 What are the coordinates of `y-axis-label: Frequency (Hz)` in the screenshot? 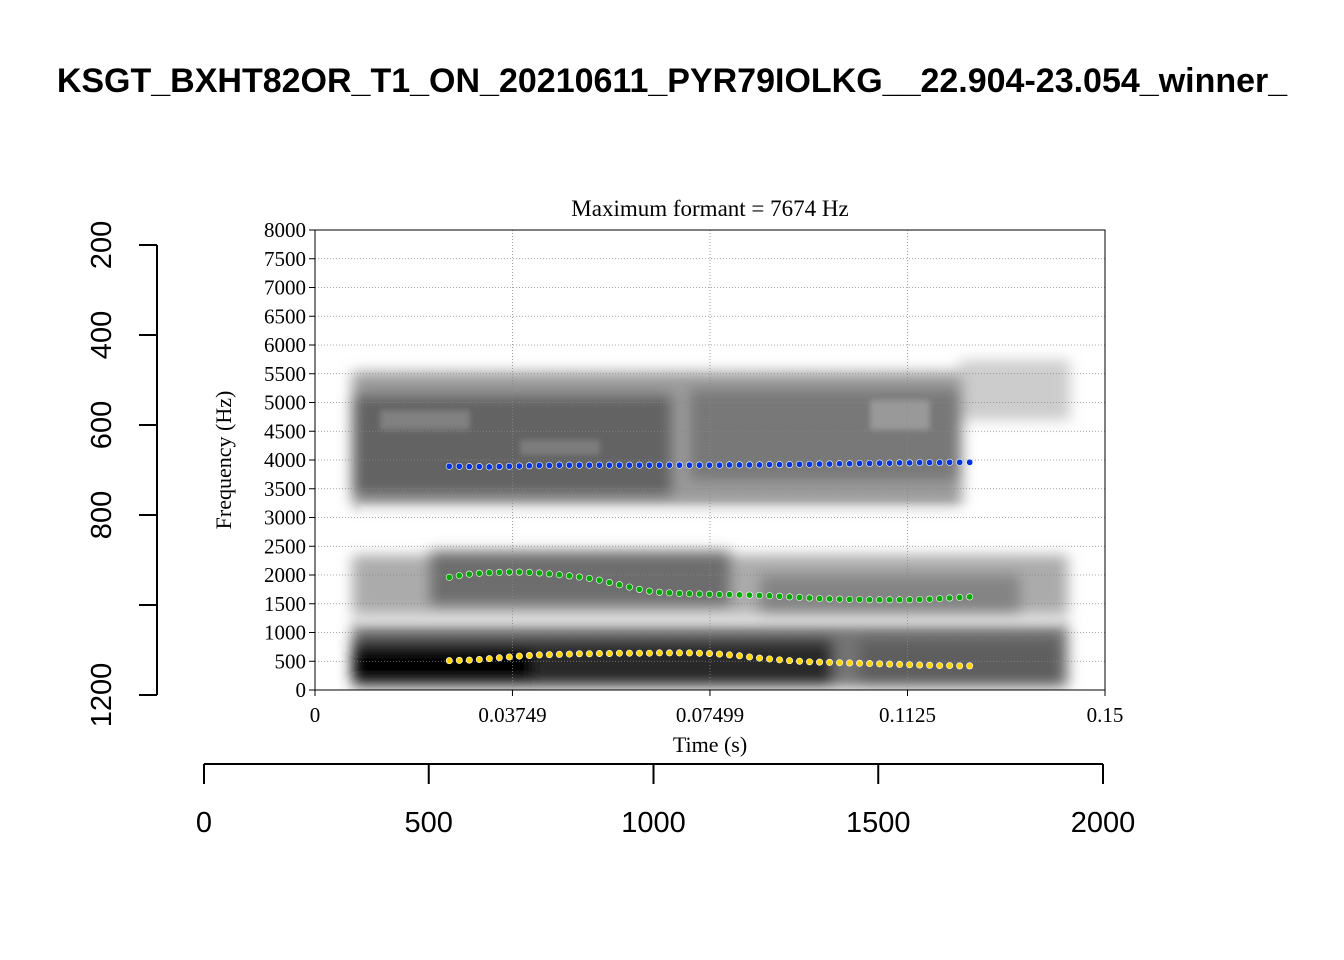 It's located at (223, 460).